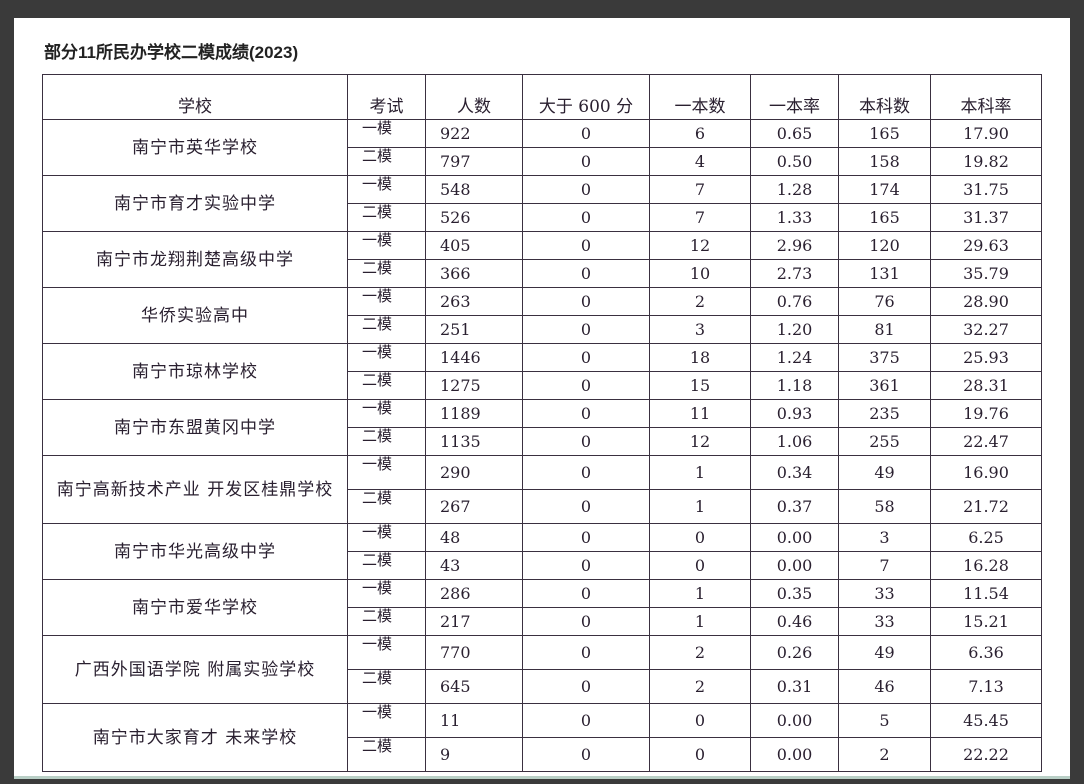 This screenshot has width=1084, height=784. Describe the element at coordinates (794, 357) in the screenshot. I see `value-cell: 1.24` at that location.